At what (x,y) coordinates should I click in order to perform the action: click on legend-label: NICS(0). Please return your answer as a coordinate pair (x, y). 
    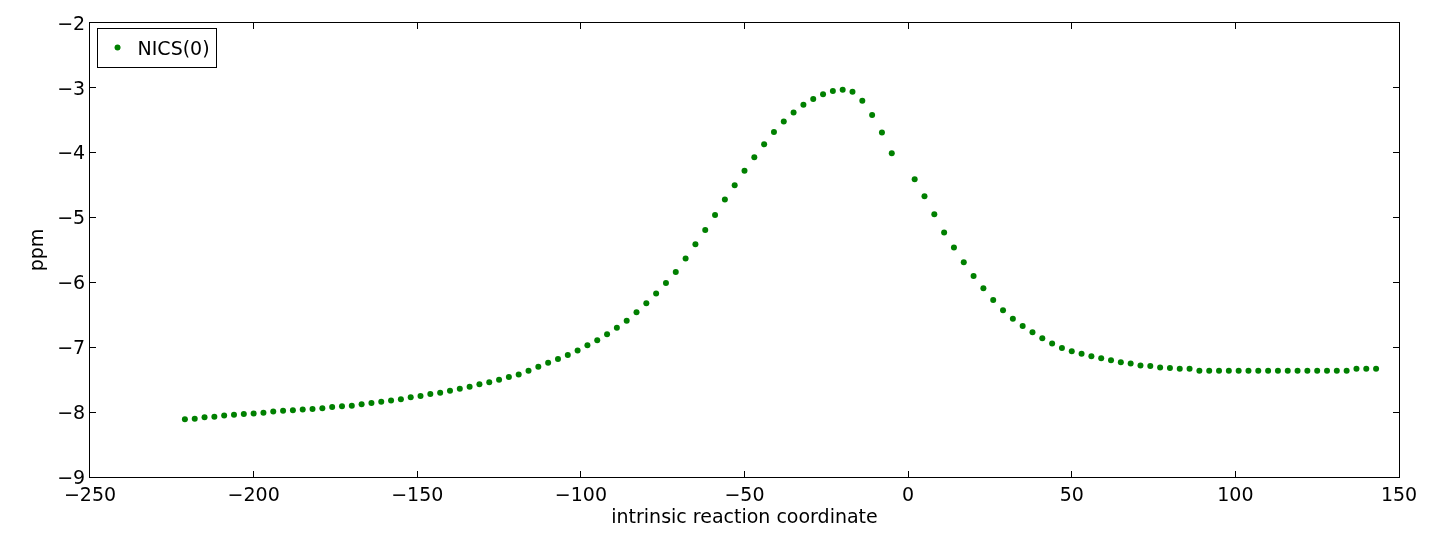
    Looking at the image, I should click on (173, 47).